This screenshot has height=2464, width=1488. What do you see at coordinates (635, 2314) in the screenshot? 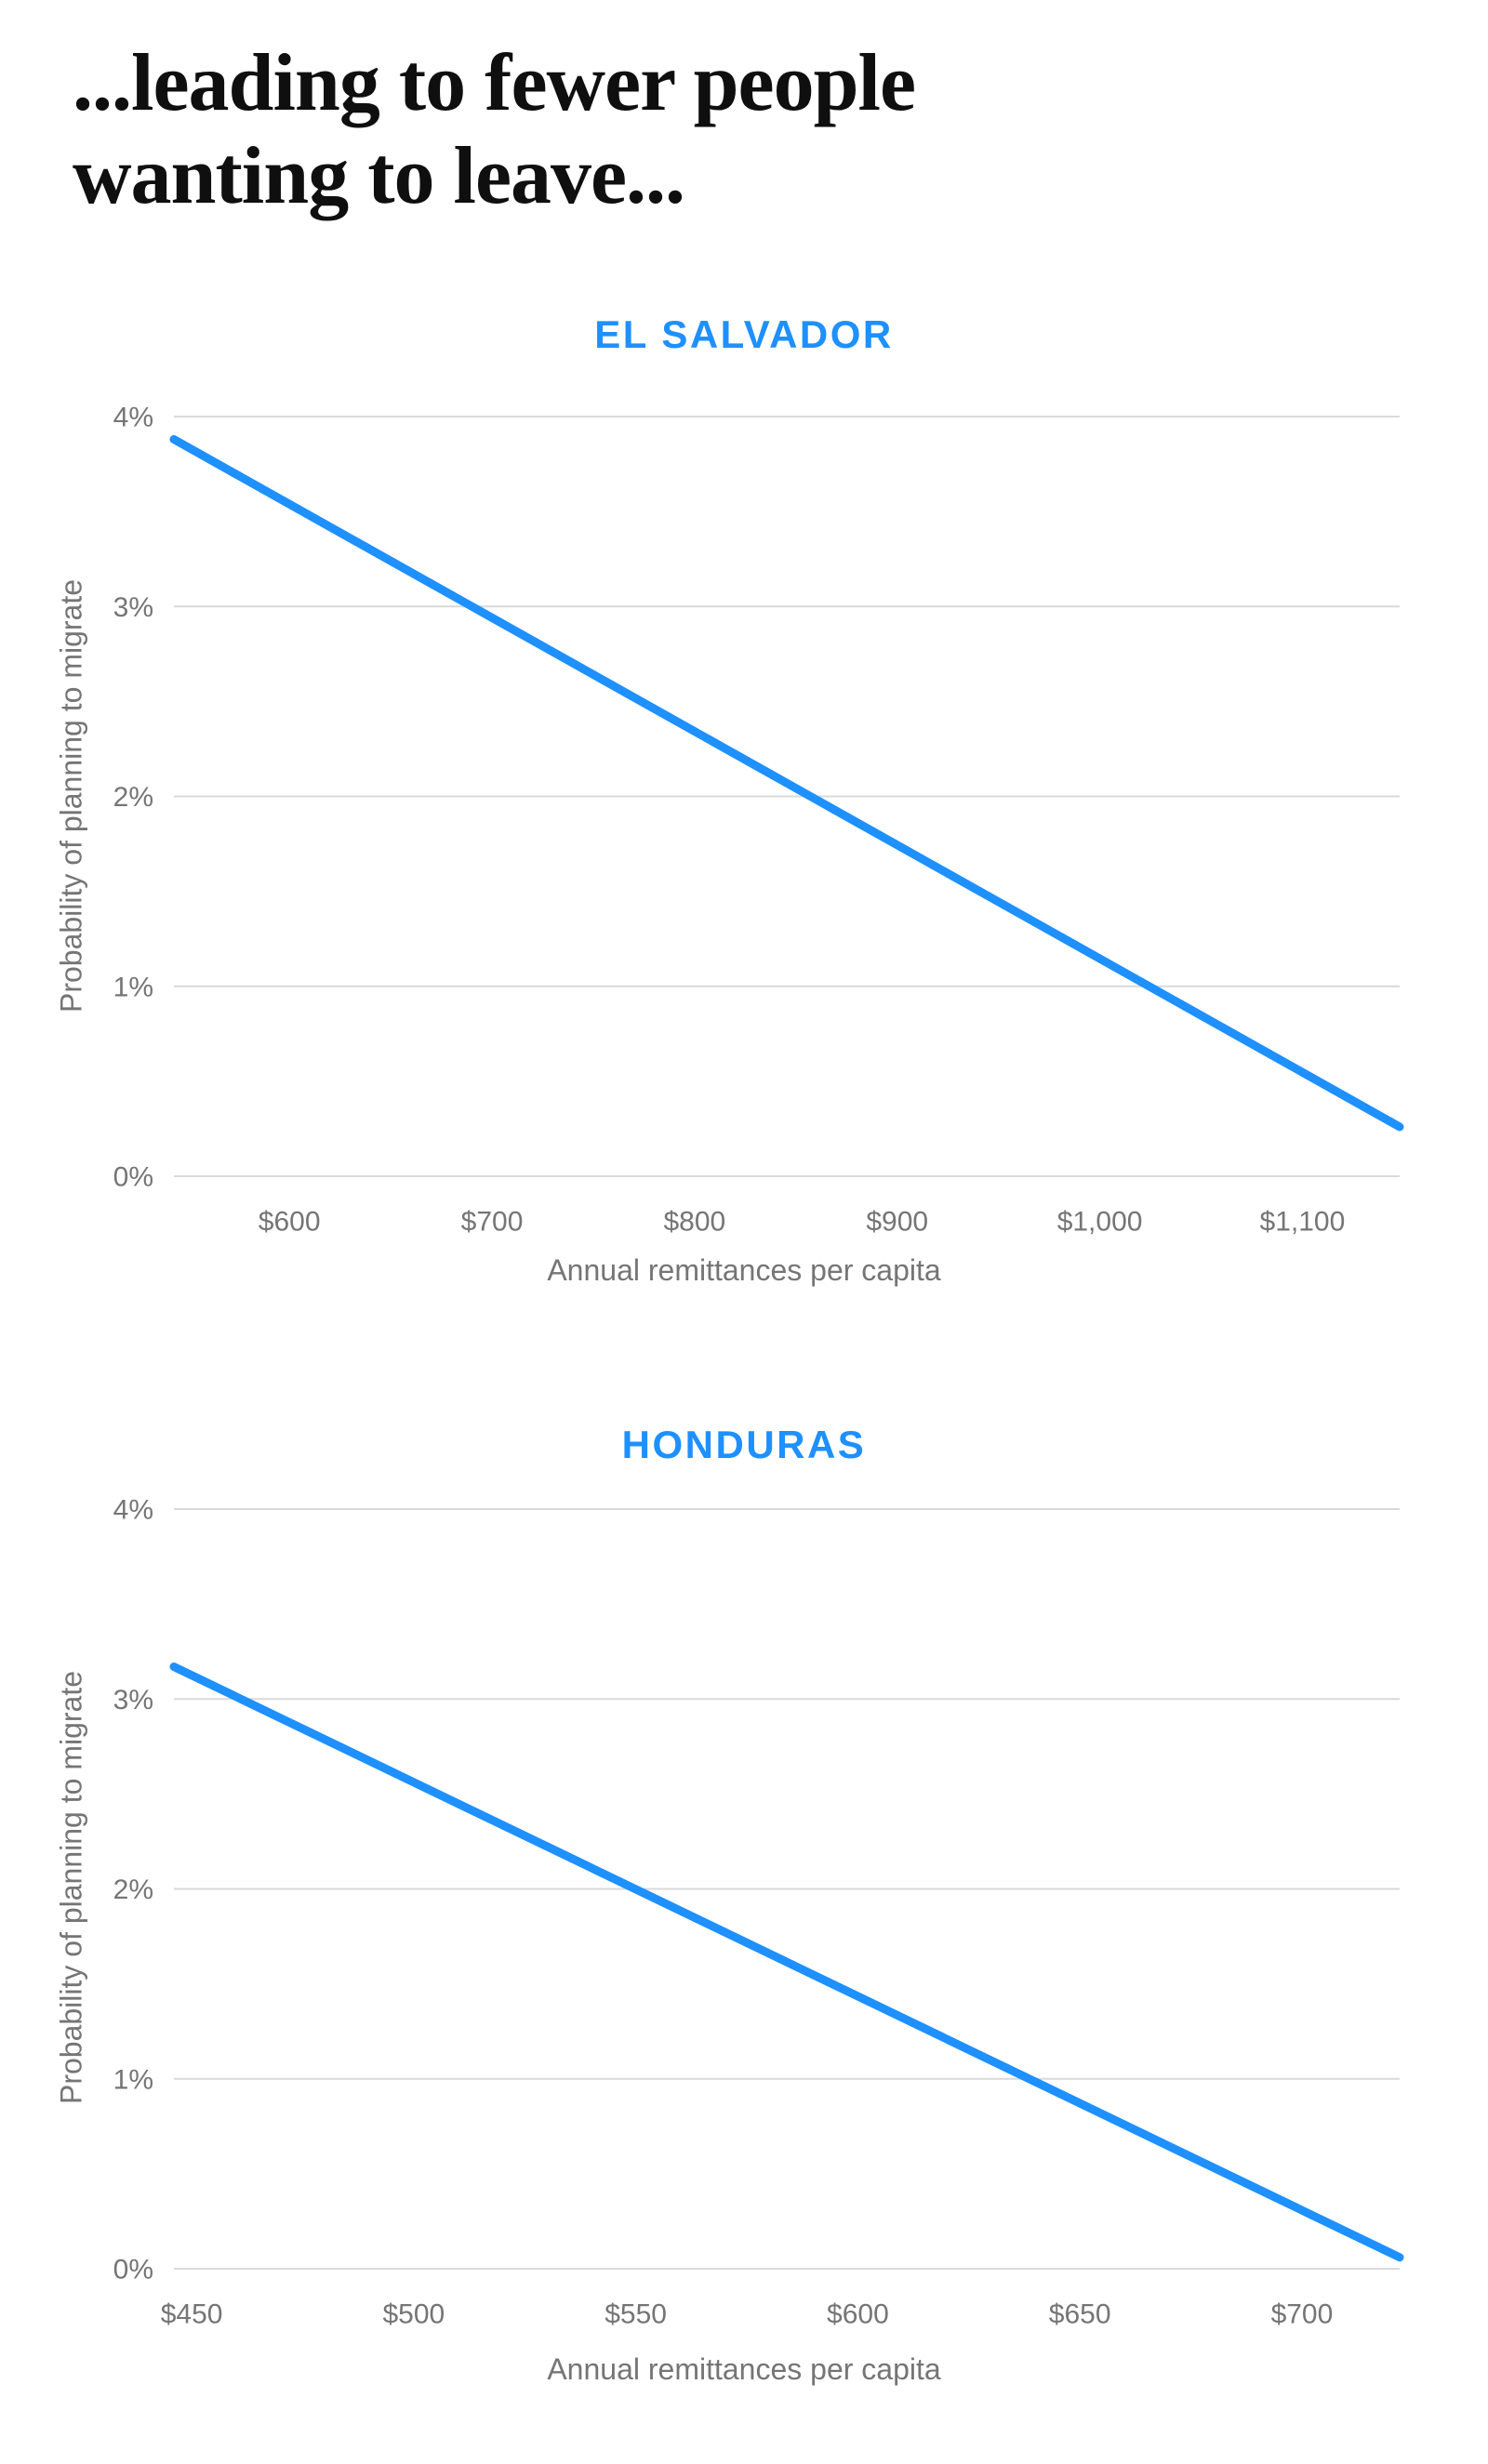
I see `x-tick-label: $550` at bounding box center [635, 2314].